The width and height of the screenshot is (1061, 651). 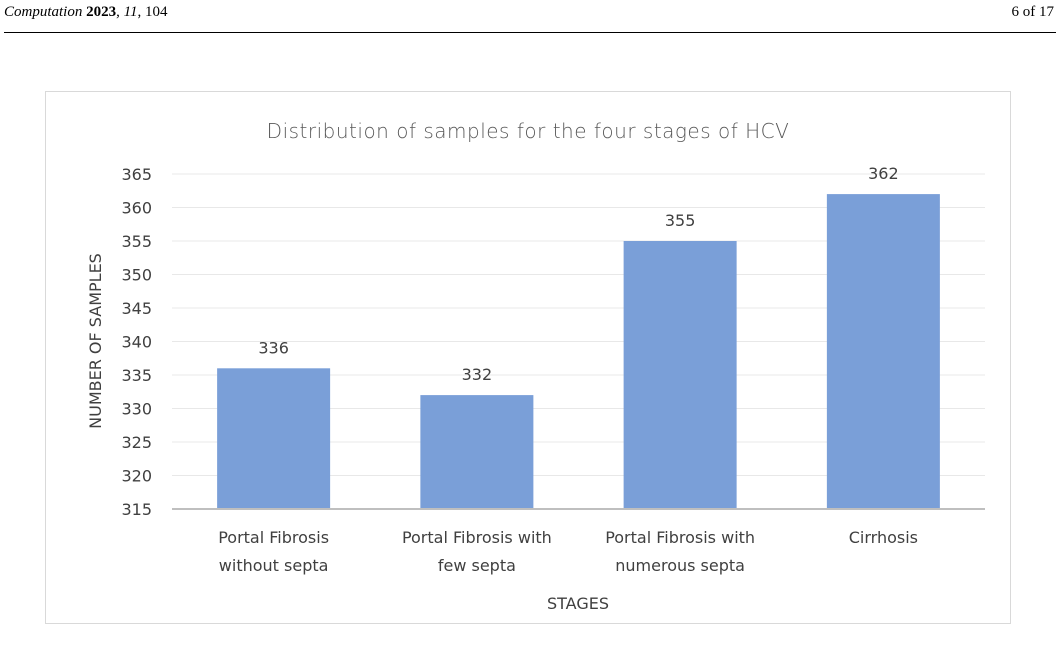 What do you see at coordinates (95, 341) in the screenshot?
I see `y-axis-title: NUMBER OF SAMPLES` at bounding box center [95, 341].